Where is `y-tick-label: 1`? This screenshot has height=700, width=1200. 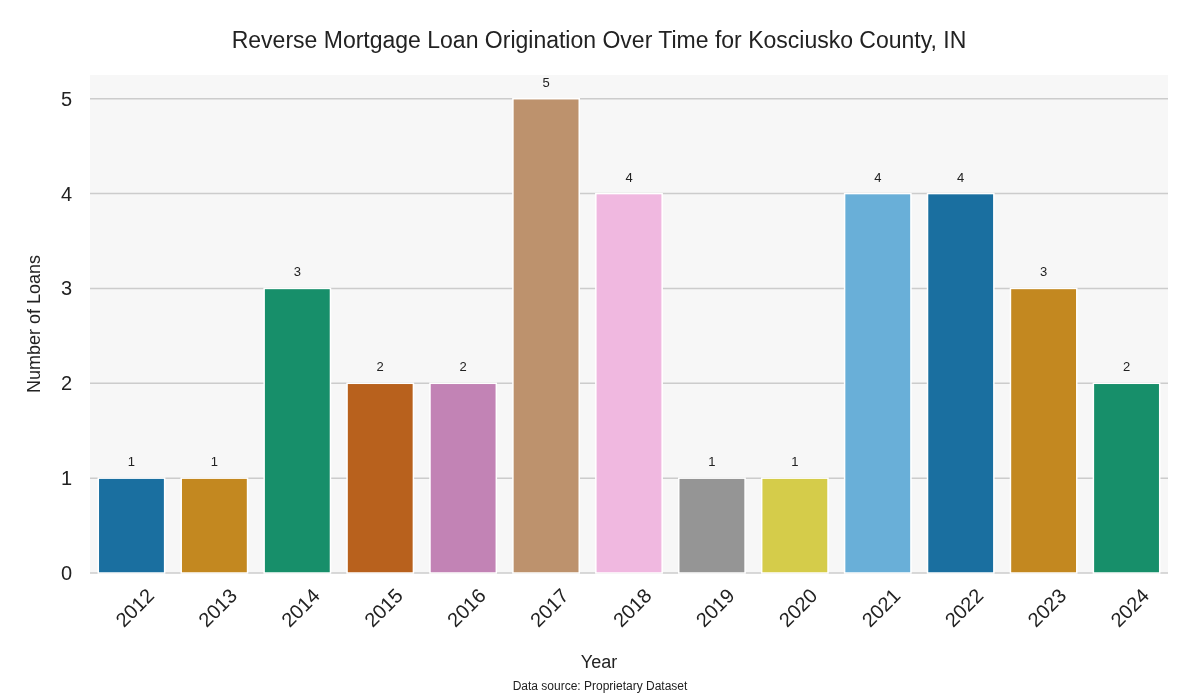
y-tick-label: 1 is located at coordinates (66, 478).